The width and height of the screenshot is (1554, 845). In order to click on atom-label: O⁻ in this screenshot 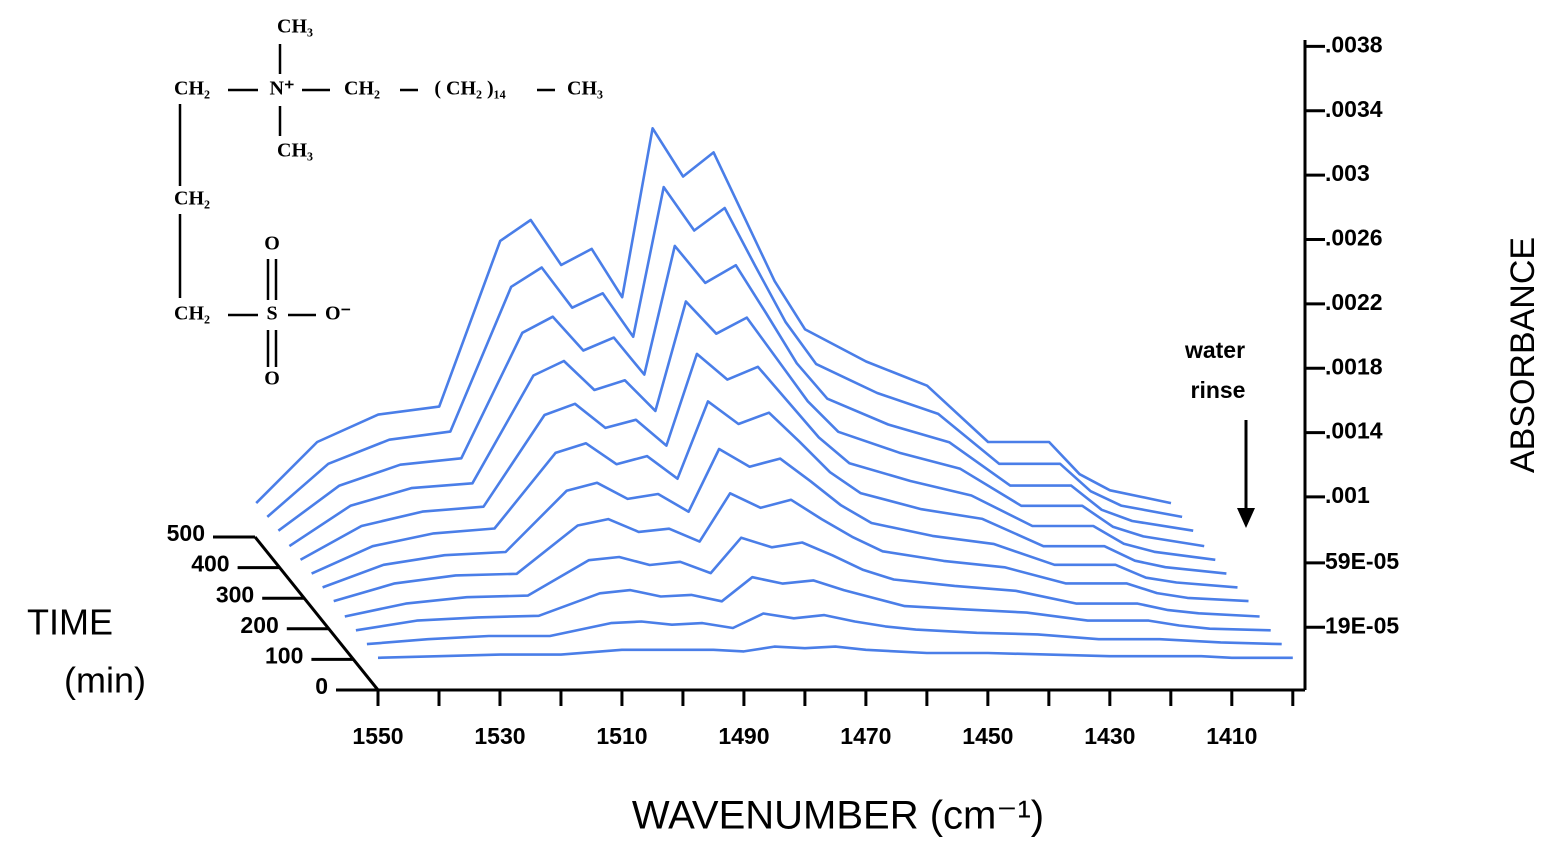, I will do `click(338, 314)`.